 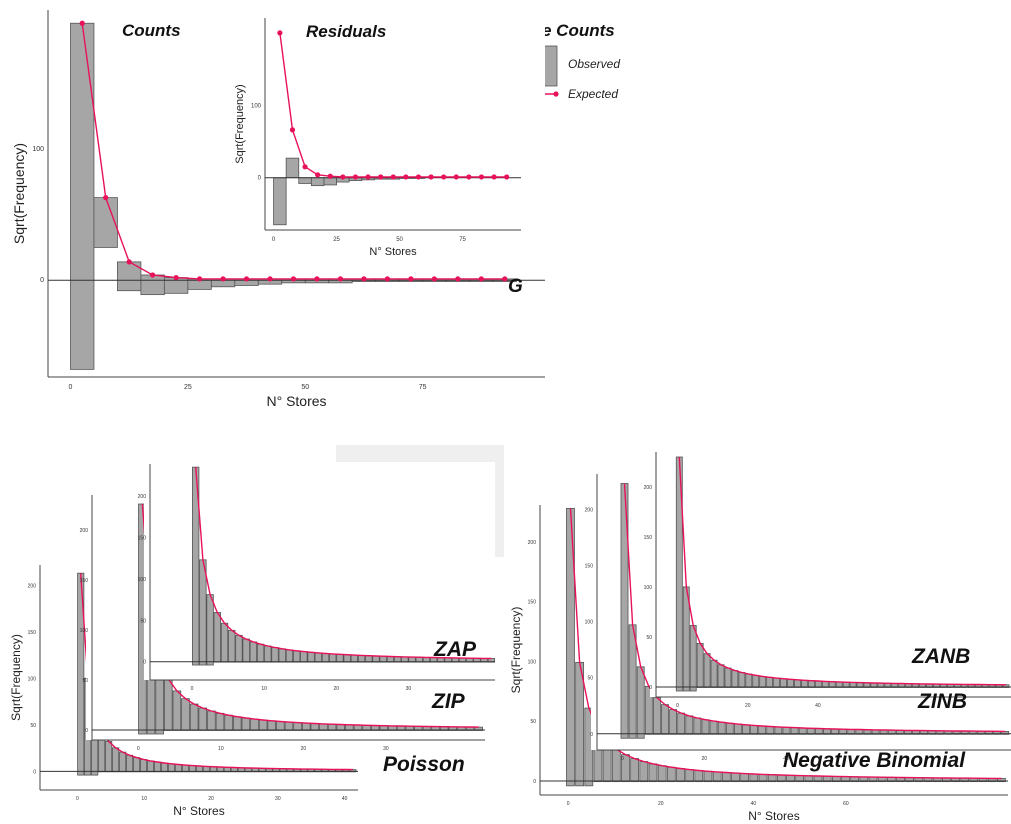 What do you see at coordinates (773, 816) in the screenshot?
I see `negative-binomial-x-axis-title: N° Stores` at bounding box center [773, 816].